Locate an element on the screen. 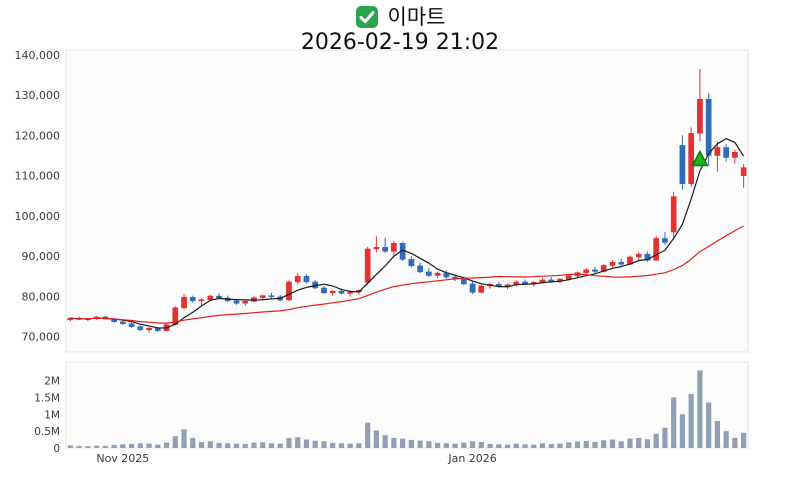 Image resolution: width=800 pixels, height=500 pixels. chart-title-row: 이마트 is located at coordinates (400, 17).